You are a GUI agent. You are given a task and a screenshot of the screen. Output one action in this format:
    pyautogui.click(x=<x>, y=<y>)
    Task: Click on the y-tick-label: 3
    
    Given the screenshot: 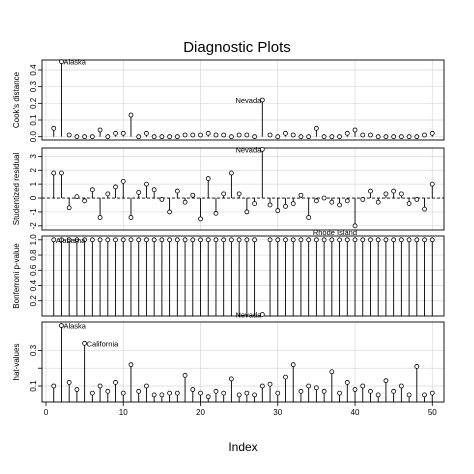 What is the action you would take?
    pyautogui.click(x=33, y=156)
    